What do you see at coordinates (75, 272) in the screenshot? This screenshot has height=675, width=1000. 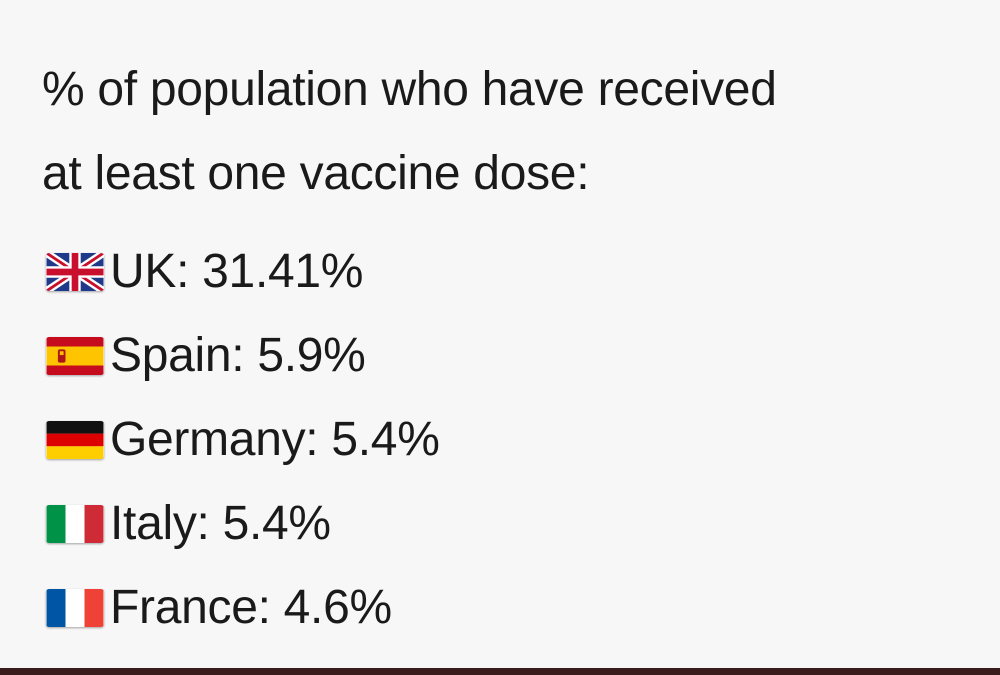 I see `uk-flag-icon` at bounding box center [75, 272].